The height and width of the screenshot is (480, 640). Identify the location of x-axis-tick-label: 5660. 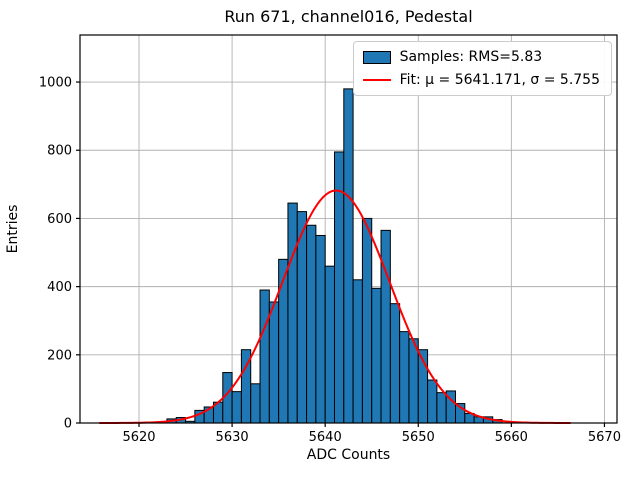
(511, 437).